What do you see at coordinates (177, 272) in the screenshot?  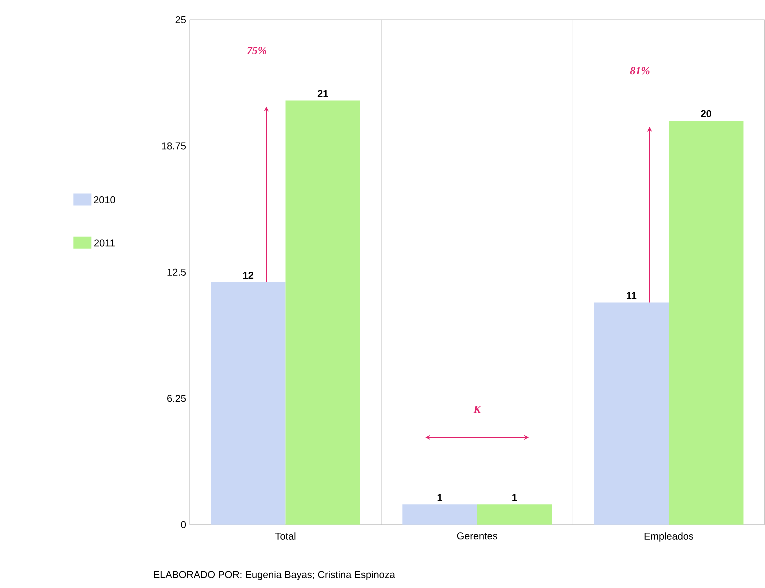 I see `y-tick-label: 12.5` at bounding box center [177, 272].